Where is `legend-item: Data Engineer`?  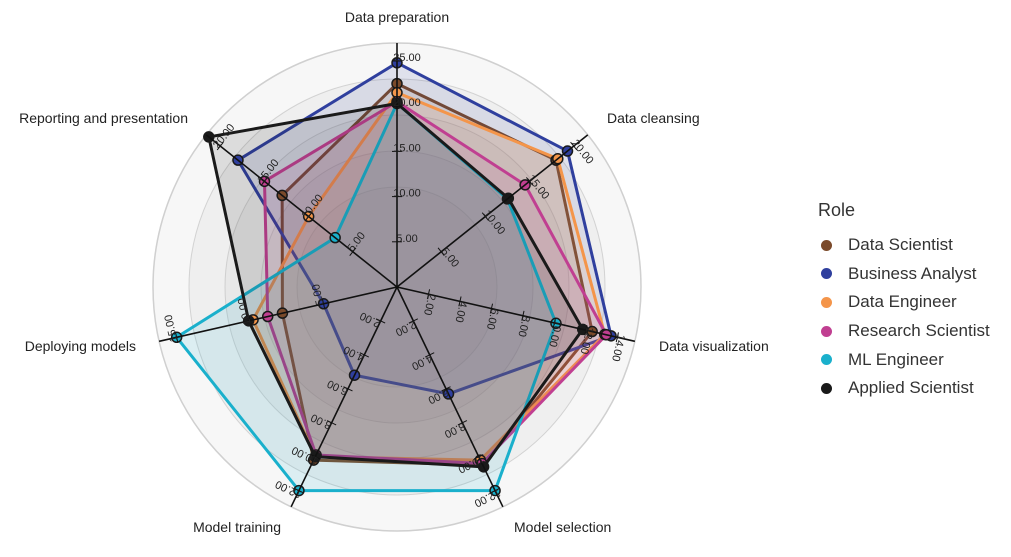
legend-item: Data Engineer is located at coordinates (904, 302).